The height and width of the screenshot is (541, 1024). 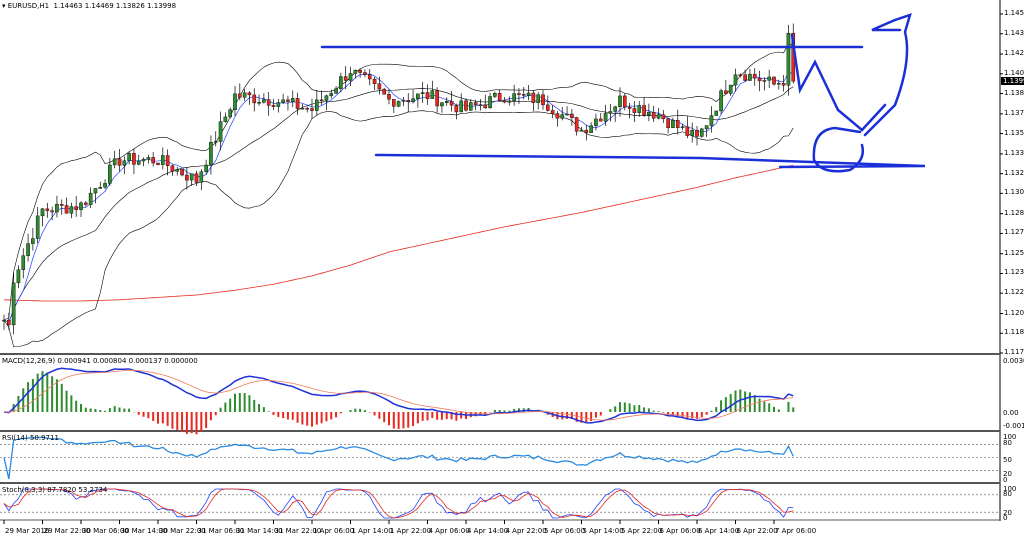 What do you see at coordinates (1013, 426) in the screenshot?
I see `macd-tick-label: -0.00102` at bounding box center [1013, 426].